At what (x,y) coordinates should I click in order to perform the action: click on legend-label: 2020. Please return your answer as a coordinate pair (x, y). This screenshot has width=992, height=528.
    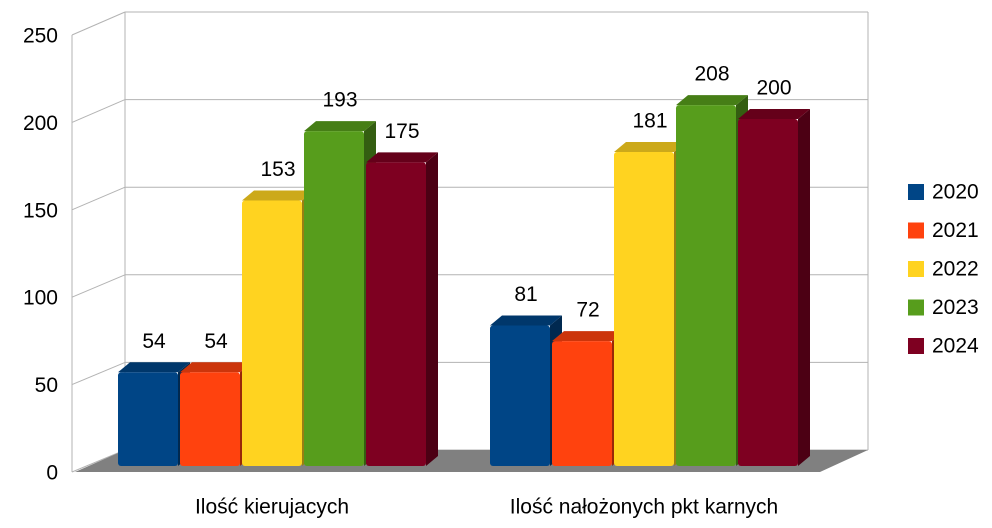
    Looking at the image, I should click on (955, 192).